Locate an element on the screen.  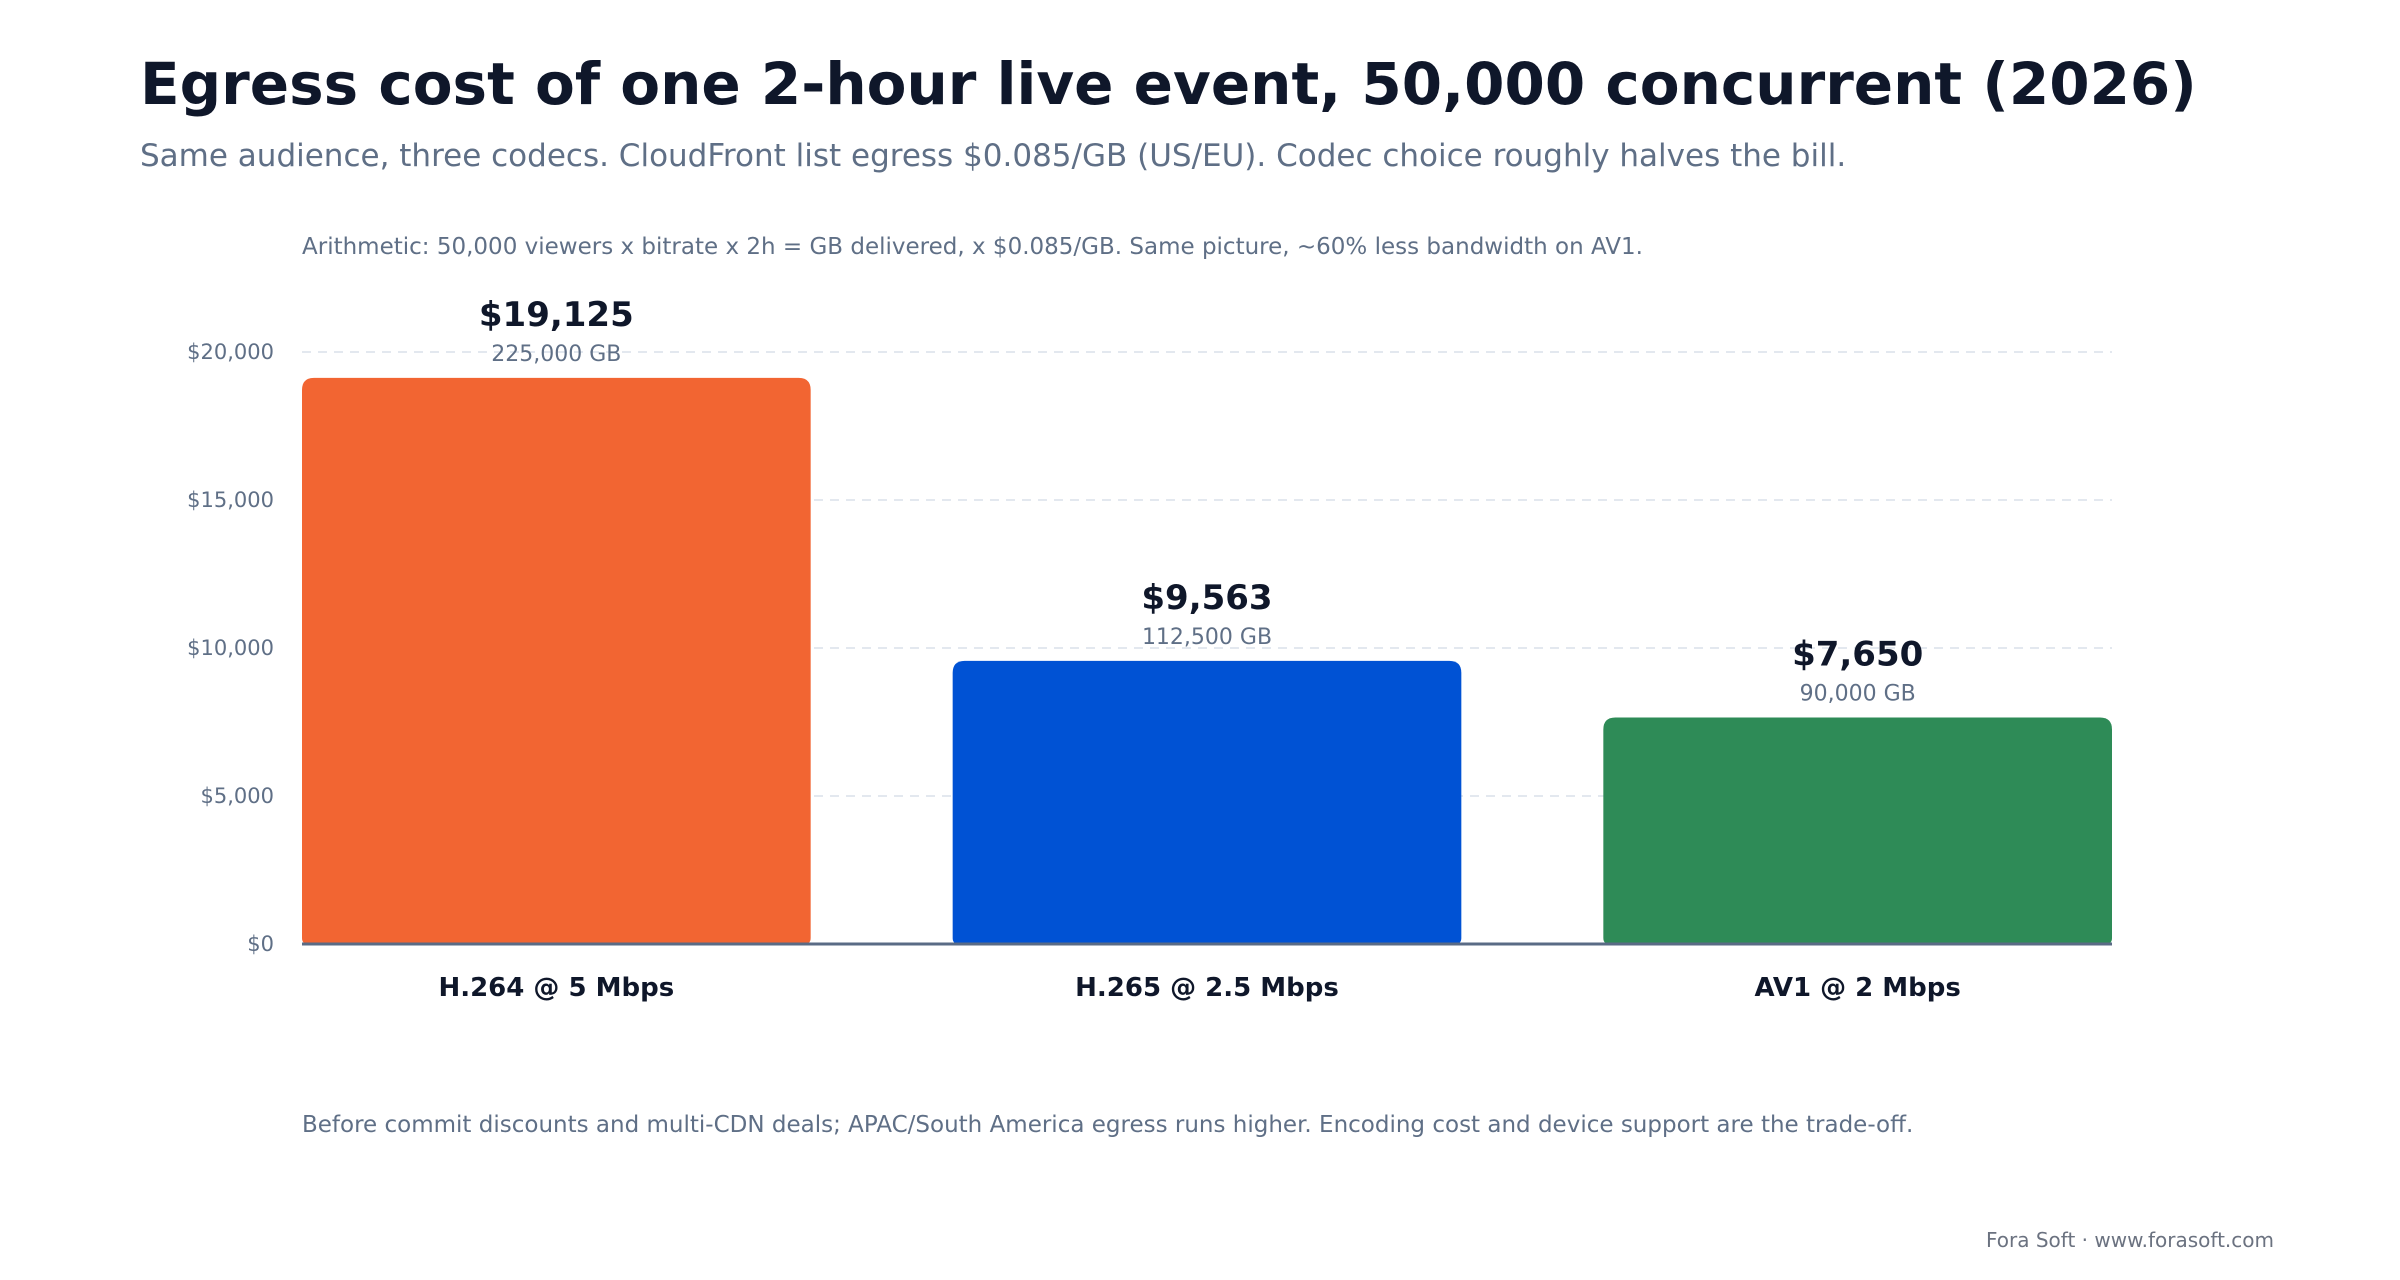
bar-value-label: $9,563 is located at coordinates (1206, 598).